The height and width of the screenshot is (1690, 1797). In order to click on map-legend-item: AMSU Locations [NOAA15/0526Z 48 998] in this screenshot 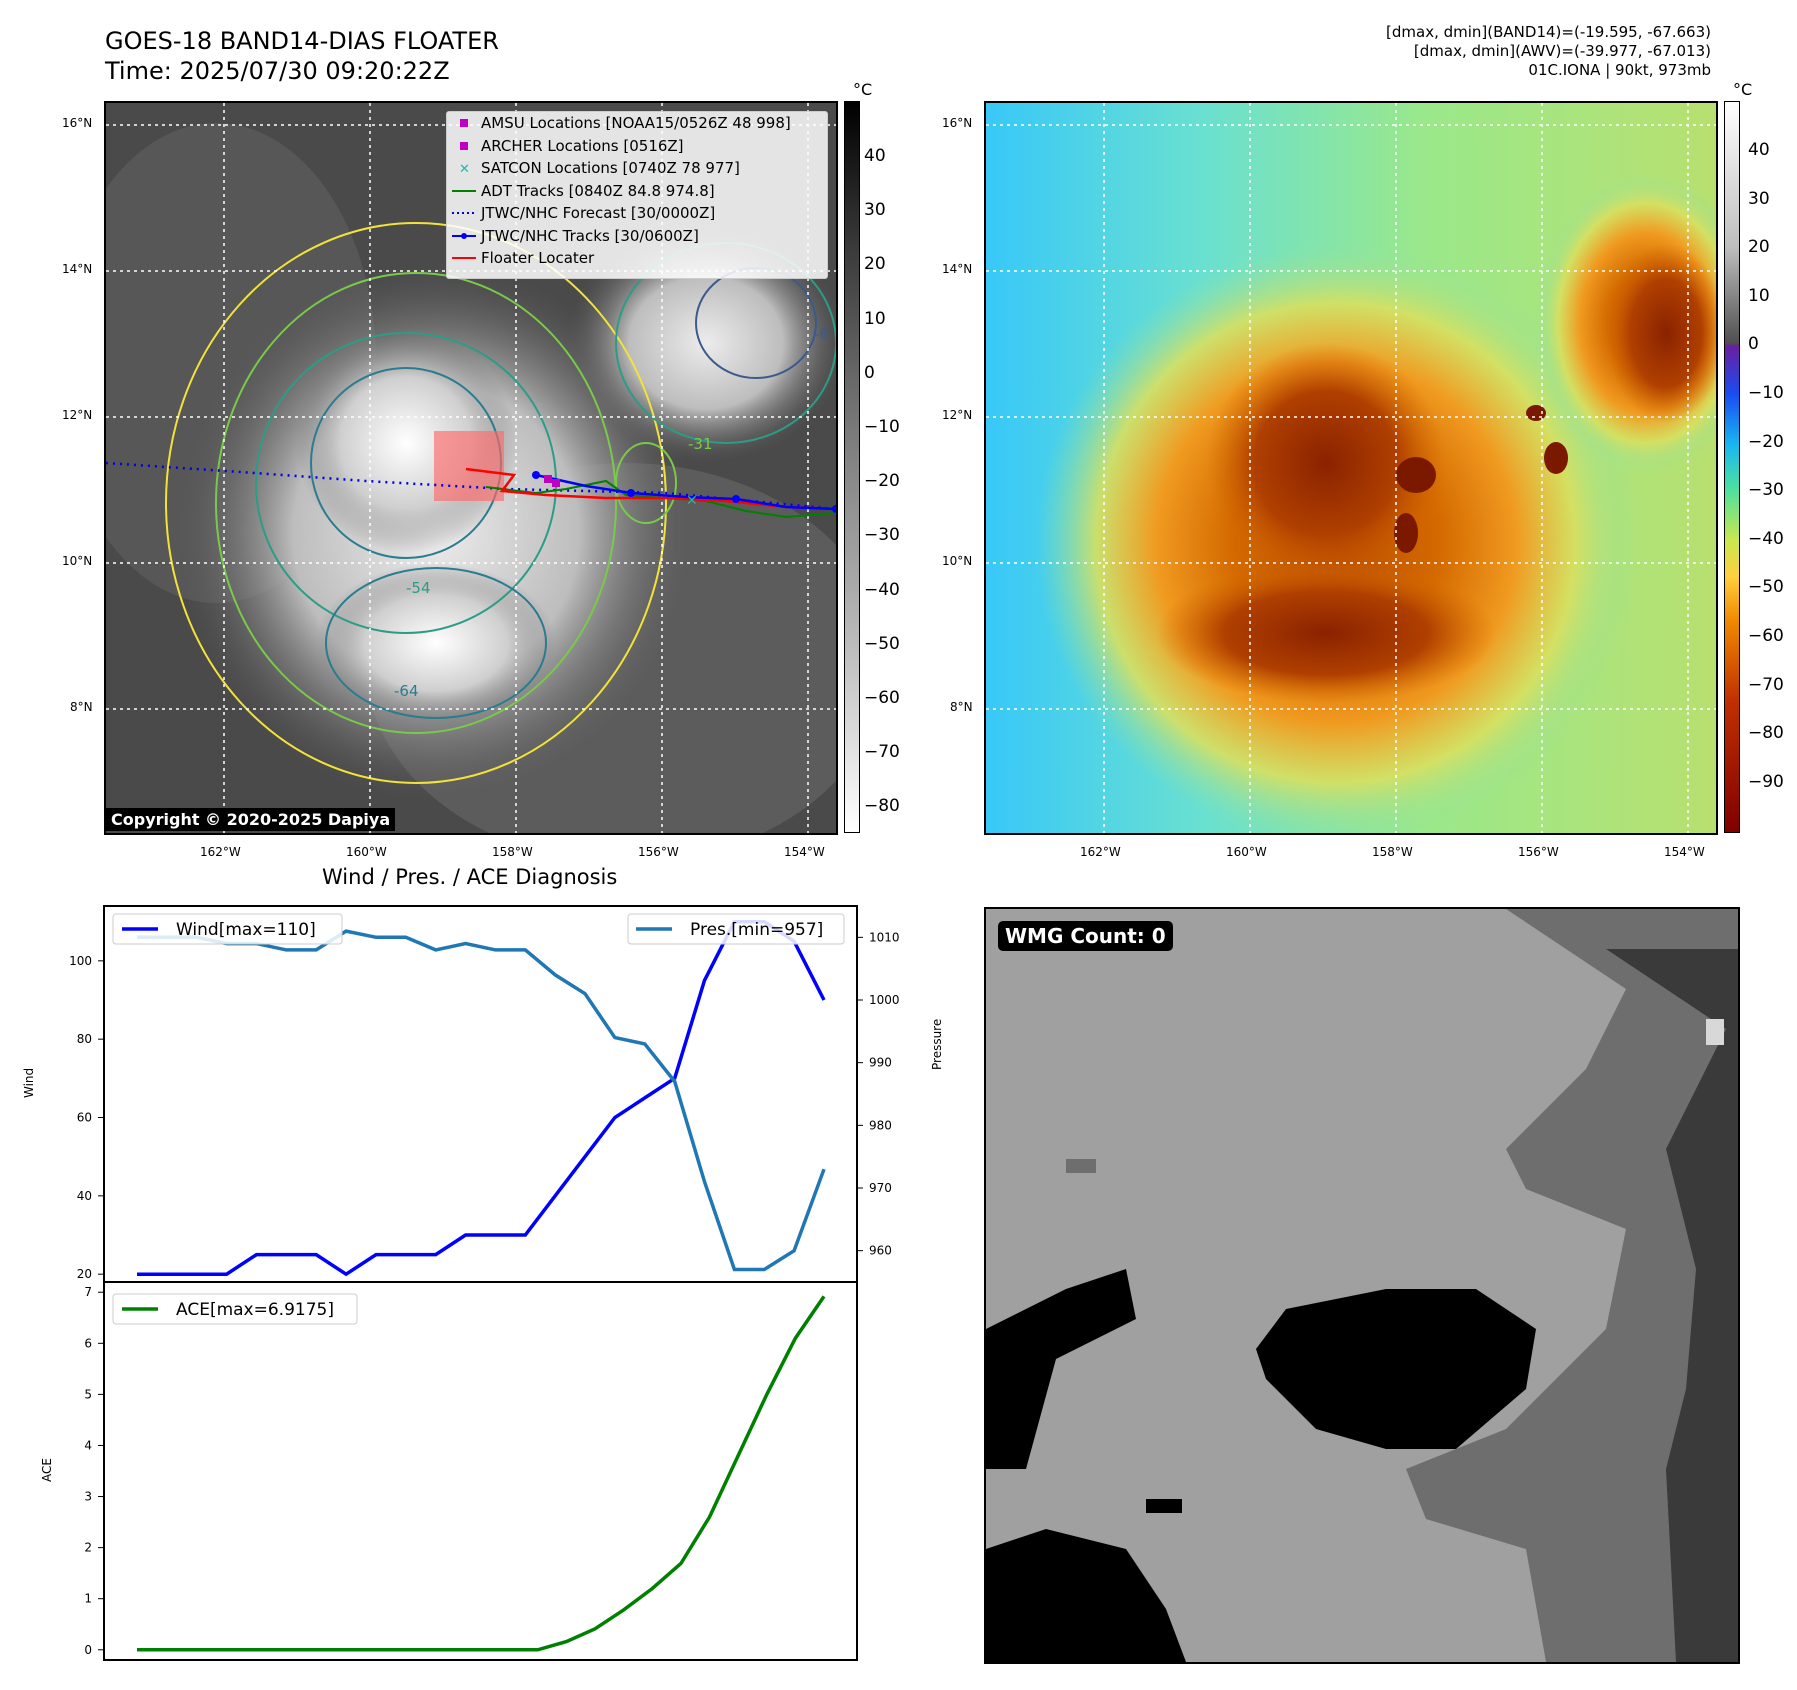, I will do `click(637, 123)`.